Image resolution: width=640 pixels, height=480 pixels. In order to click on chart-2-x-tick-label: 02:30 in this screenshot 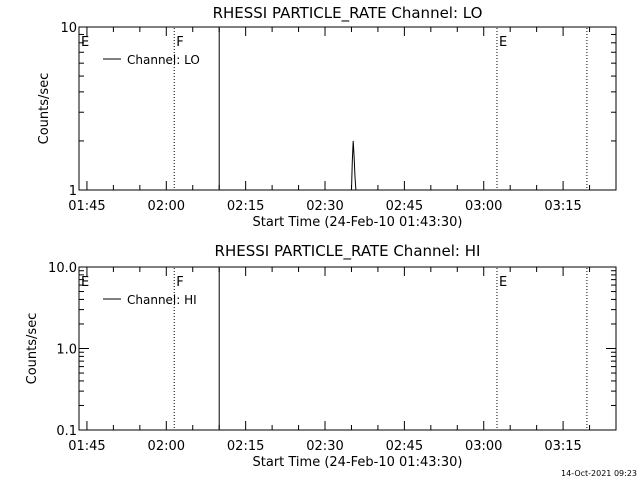, I will do `click(324, 446)`.